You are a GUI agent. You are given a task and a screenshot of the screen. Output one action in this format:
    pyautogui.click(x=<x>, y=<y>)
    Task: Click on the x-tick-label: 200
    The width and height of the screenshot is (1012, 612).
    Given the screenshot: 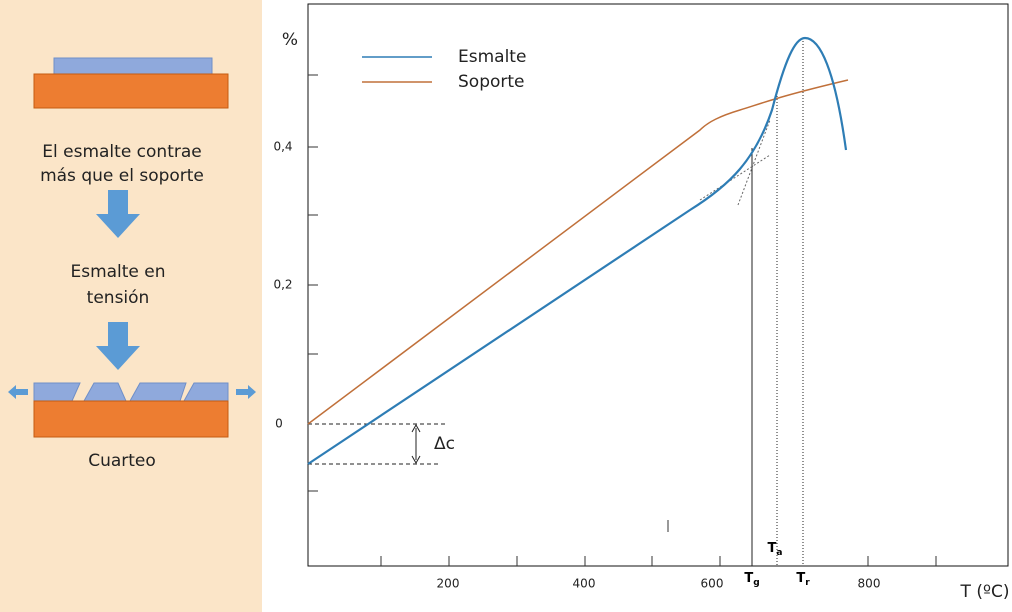 What is the action you would take?
    pyautogui.click(x=448, y=584)
    